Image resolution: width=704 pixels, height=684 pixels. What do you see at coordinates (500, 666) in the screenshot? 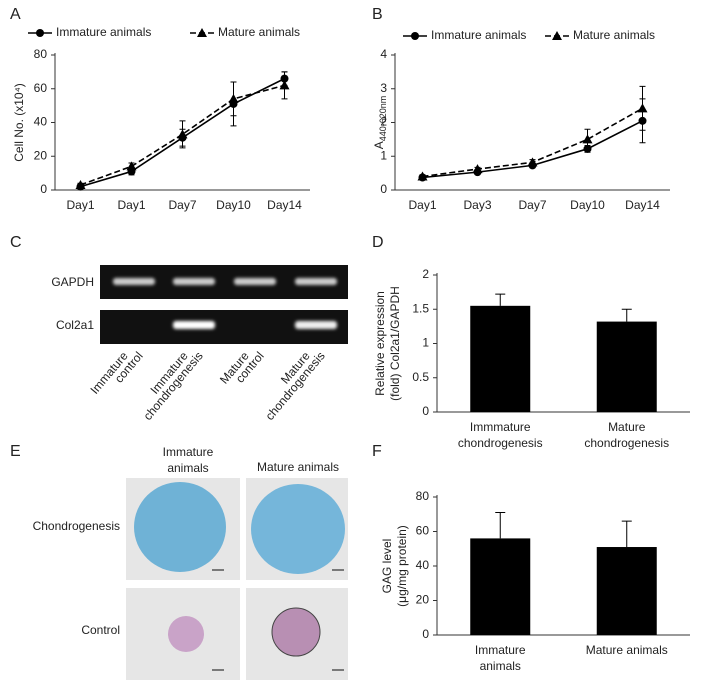
I see `x-tick-label: animals` at bounding box center [500, 666].